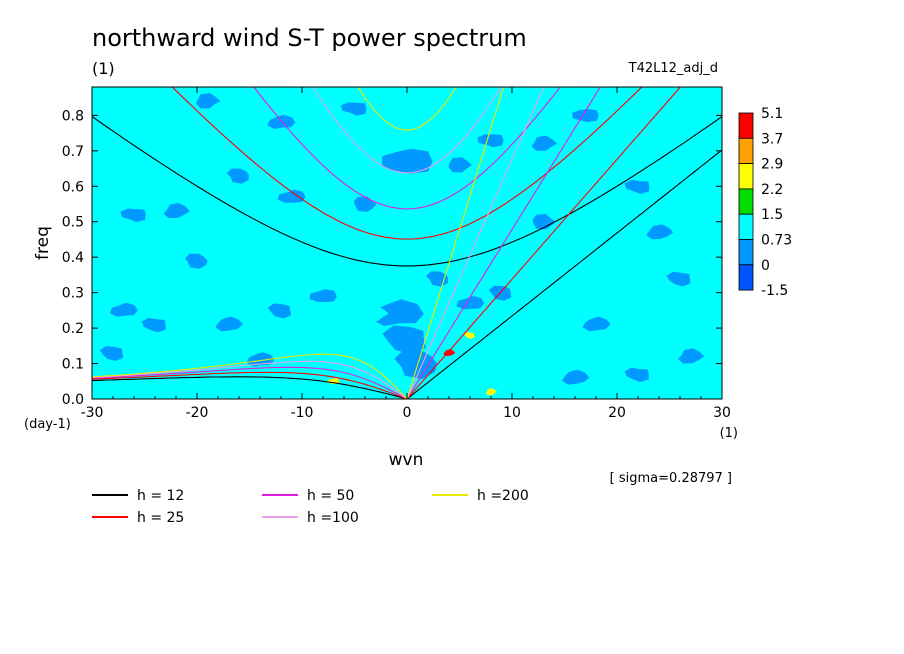 The width and height of the screenshot is (904, 654). I want to click on legend-label: h =200, so click(503, 496).